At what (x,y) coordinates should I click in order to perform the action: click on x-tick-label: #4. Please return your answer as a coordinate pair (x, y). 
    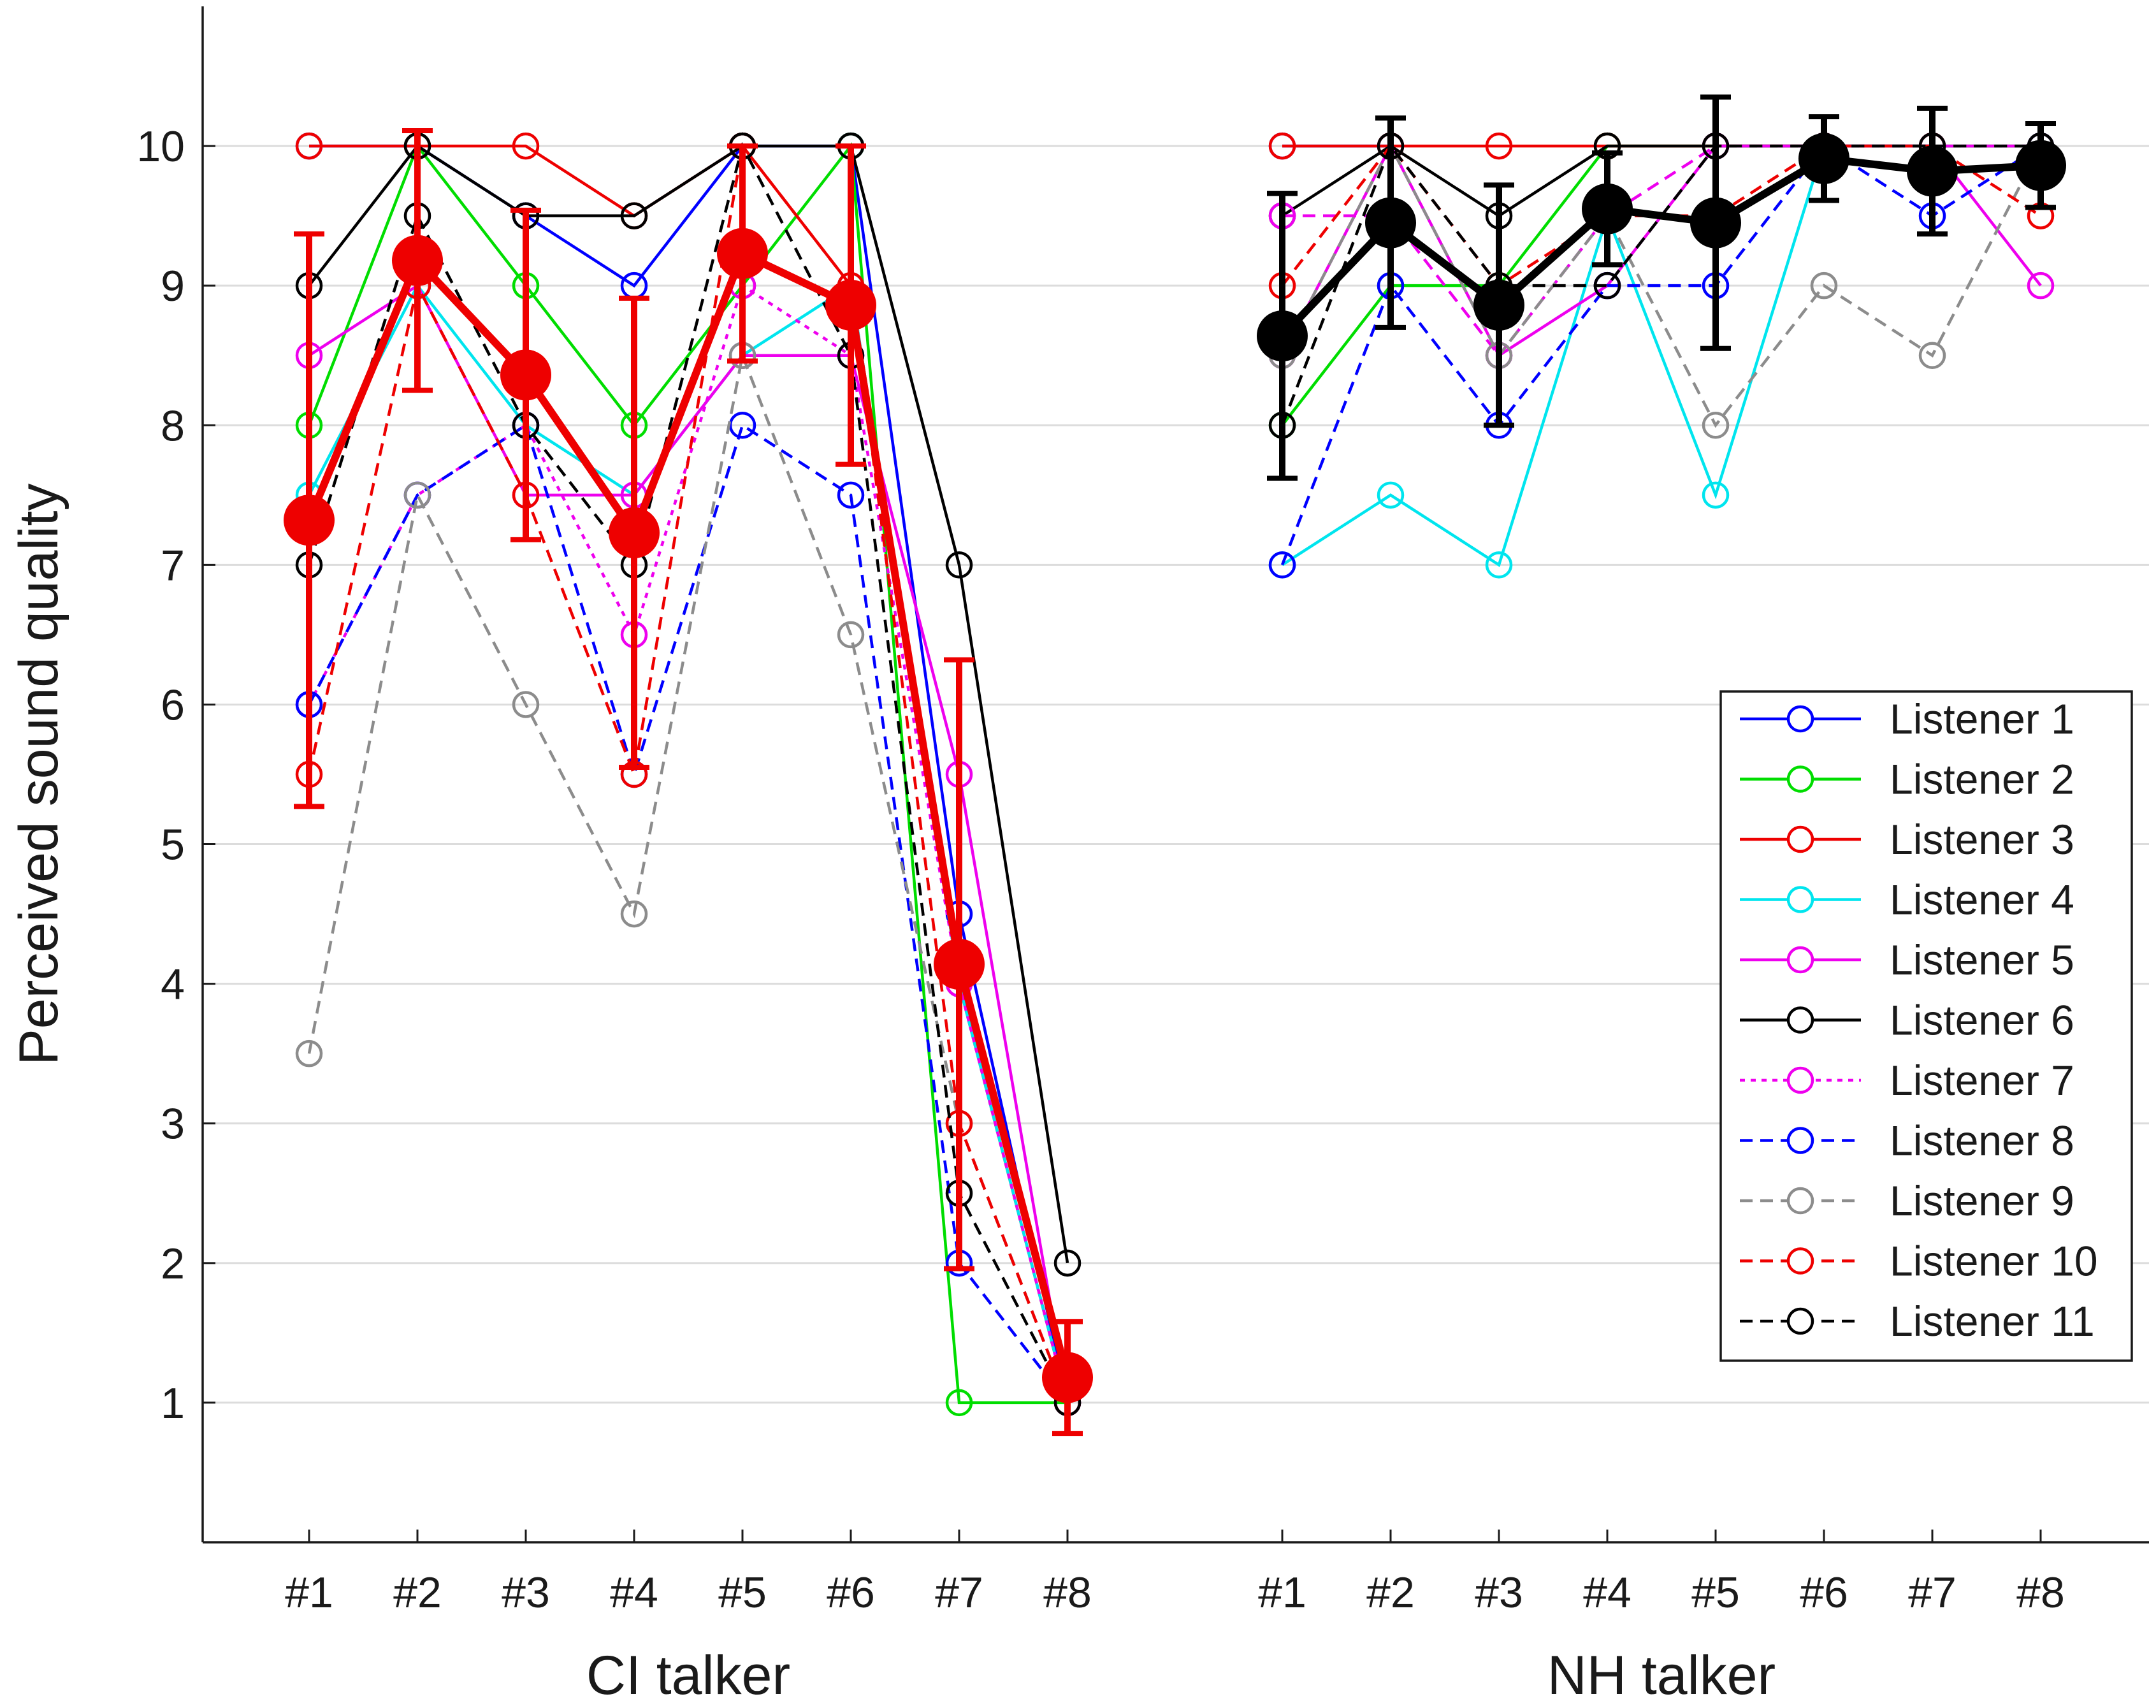
    Looking at the image, I should click on (634, 1592).